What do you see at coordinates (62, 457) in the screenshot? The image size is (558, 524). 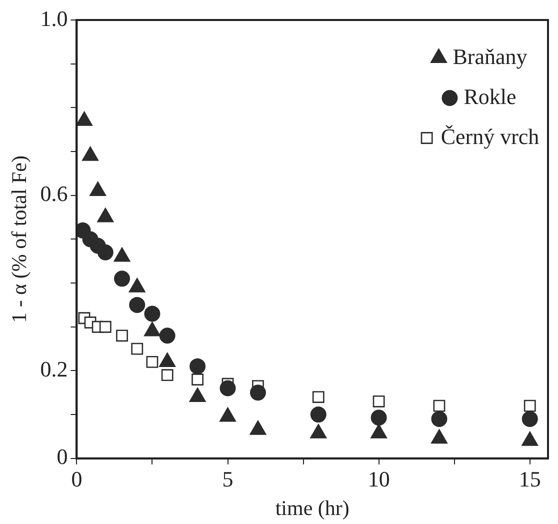 I see `y-tick-label: 0` at bounding box center [62, 457].